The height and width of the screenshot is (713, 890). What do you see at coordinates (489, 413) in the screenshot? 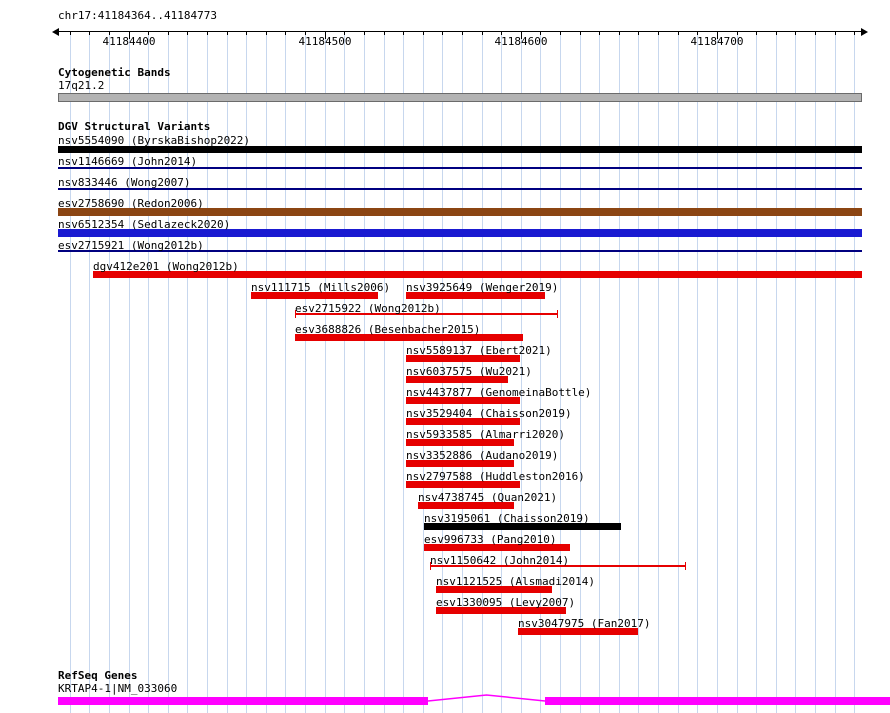
I see `variant-label: nsv3529404 (Chaisson2019)` at bounding box center [489, 413].